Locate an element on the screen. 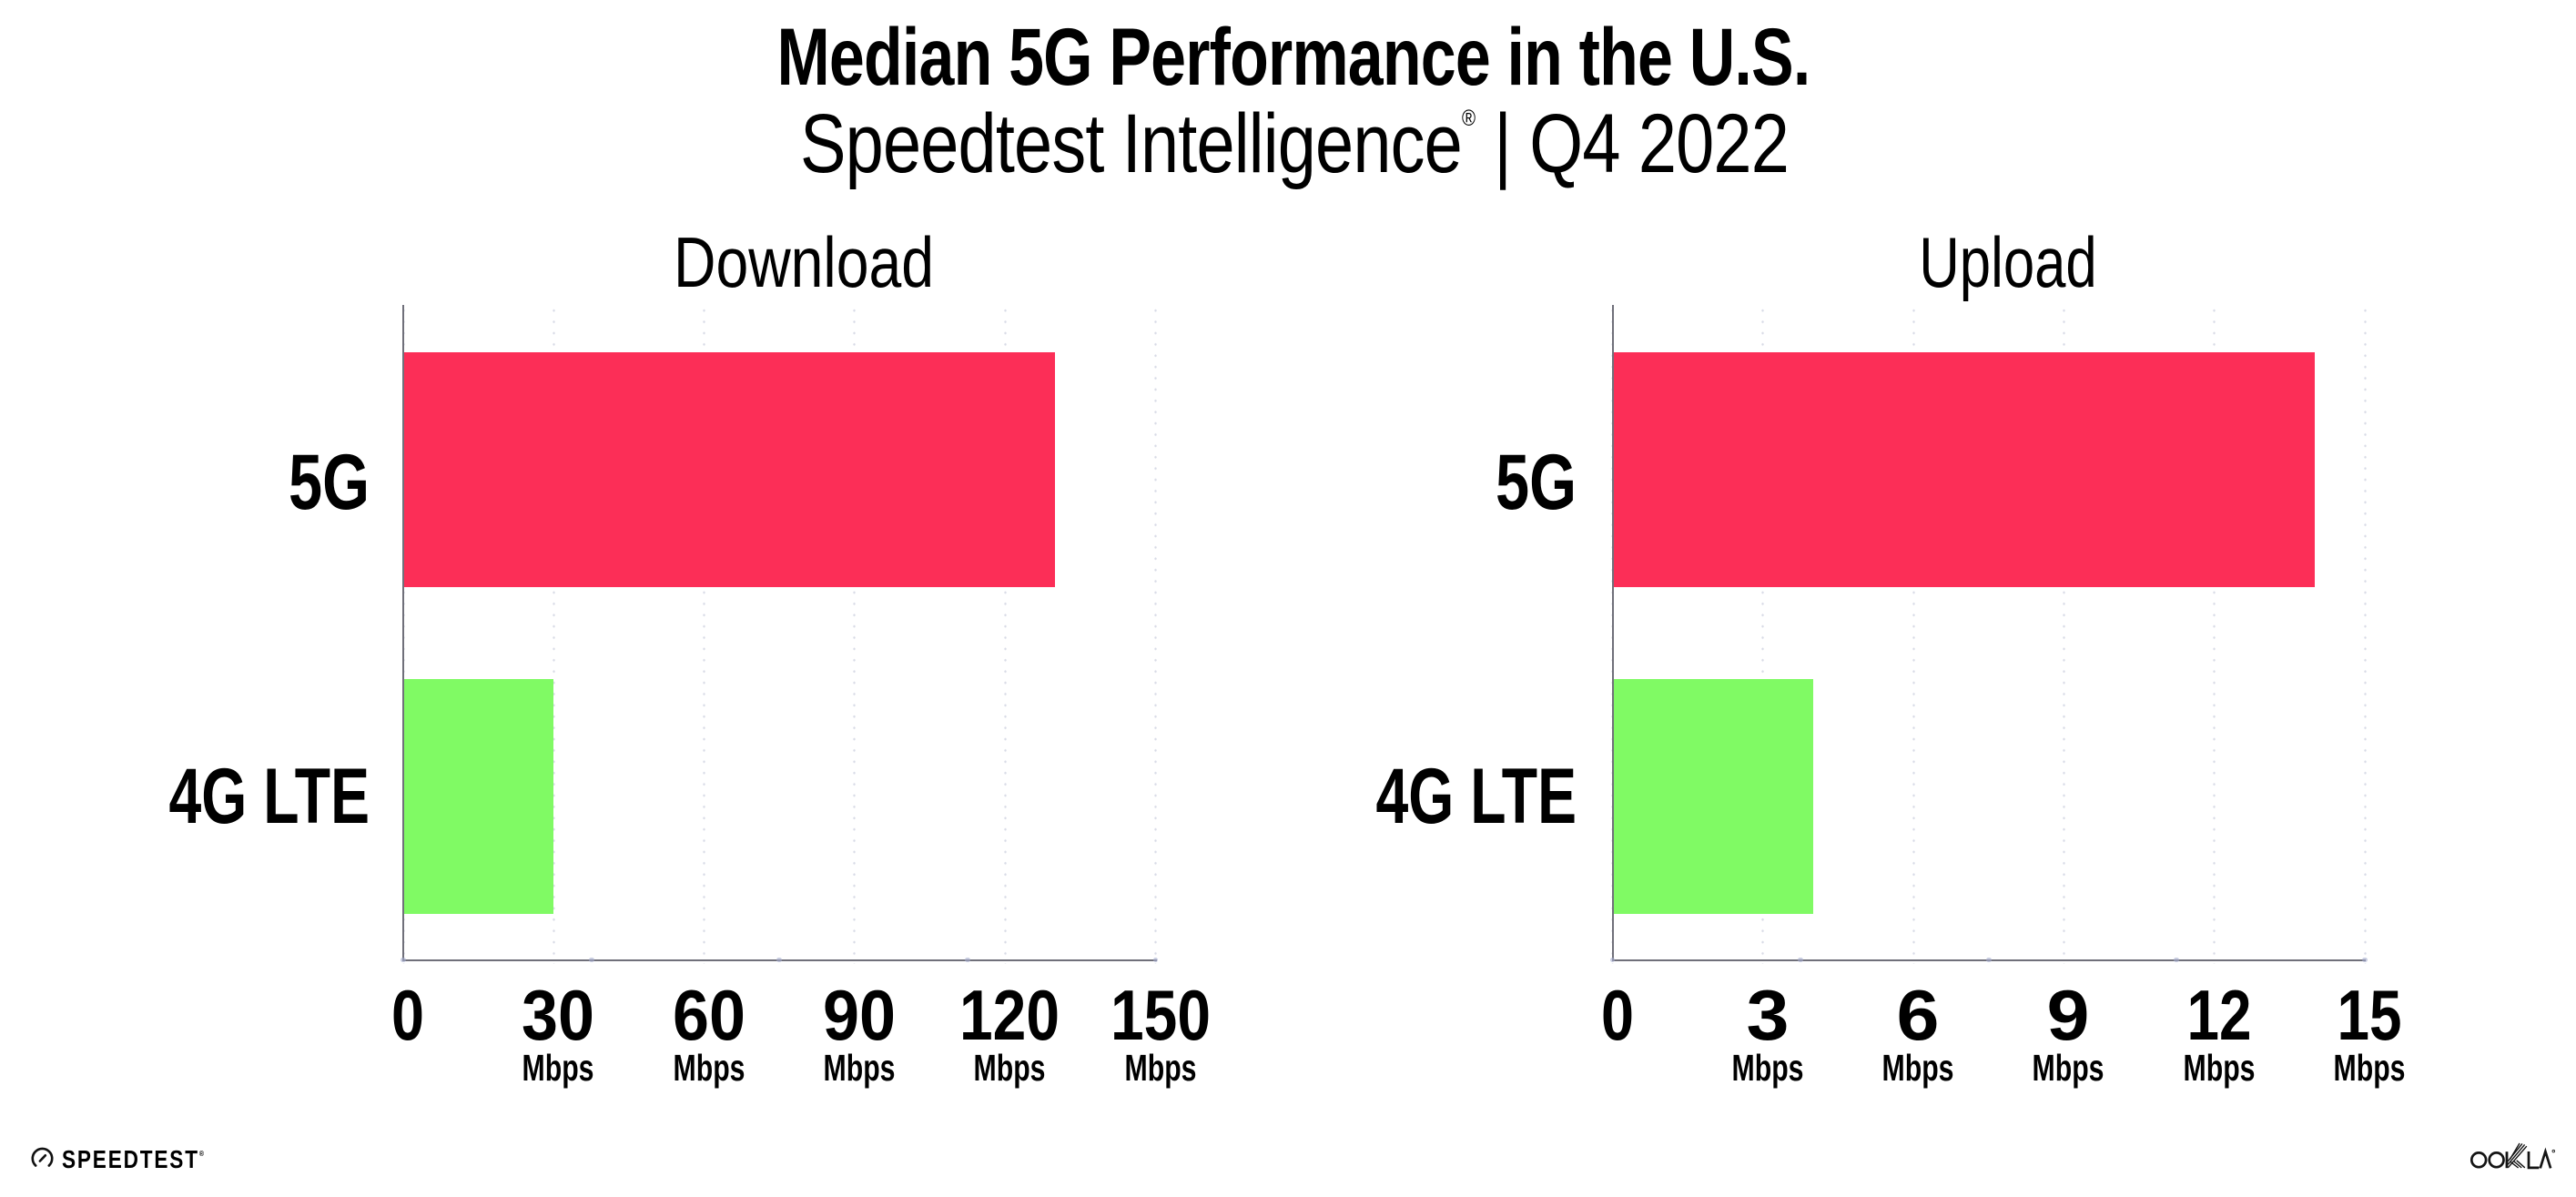 The width and height of the screenshot is (2576, 1197). bar-download-4g-lte is located at coordinates (479, 796).